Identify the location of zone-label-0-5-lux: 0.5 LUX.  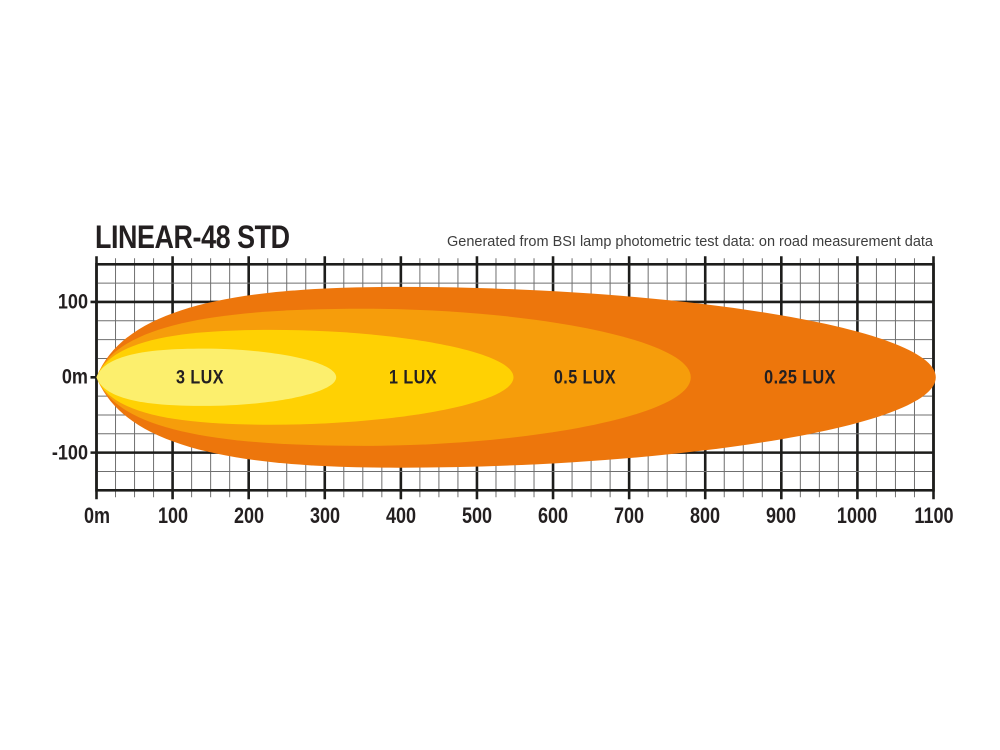
(585, 378).